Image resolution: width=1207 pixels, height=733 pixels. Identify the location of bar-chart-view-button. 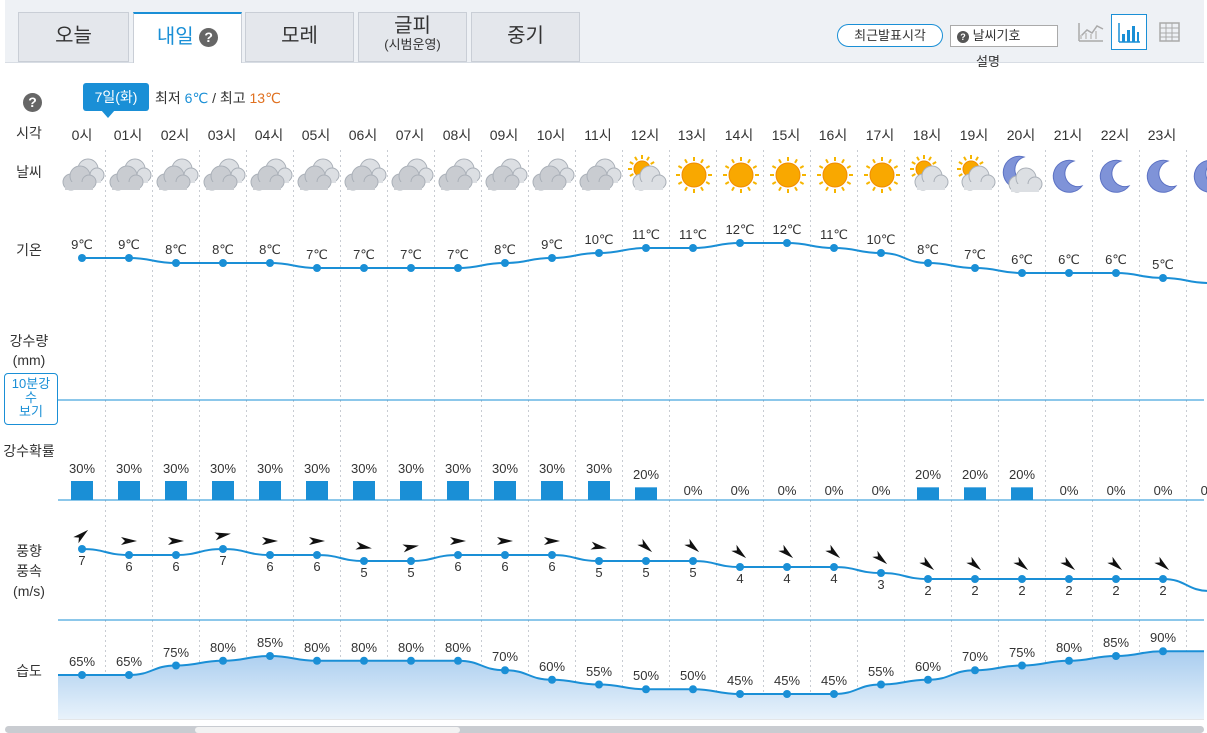
(1129, 32).